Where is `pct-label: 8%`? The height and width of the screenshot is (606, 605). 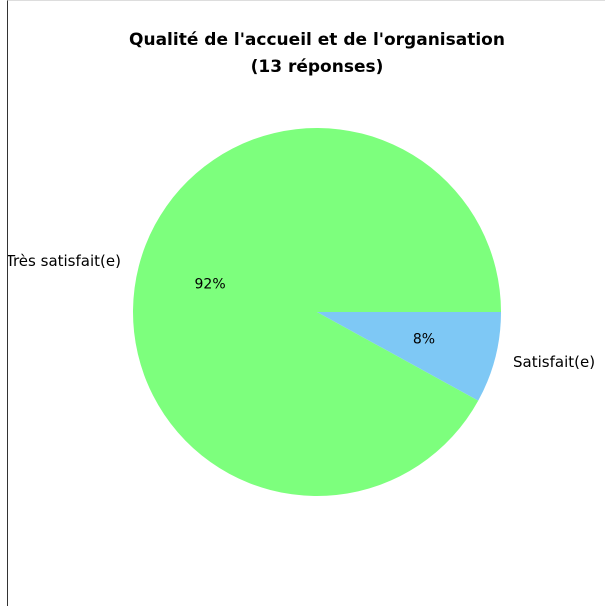
pct-label: 8% is located at coordinates (424, 339).